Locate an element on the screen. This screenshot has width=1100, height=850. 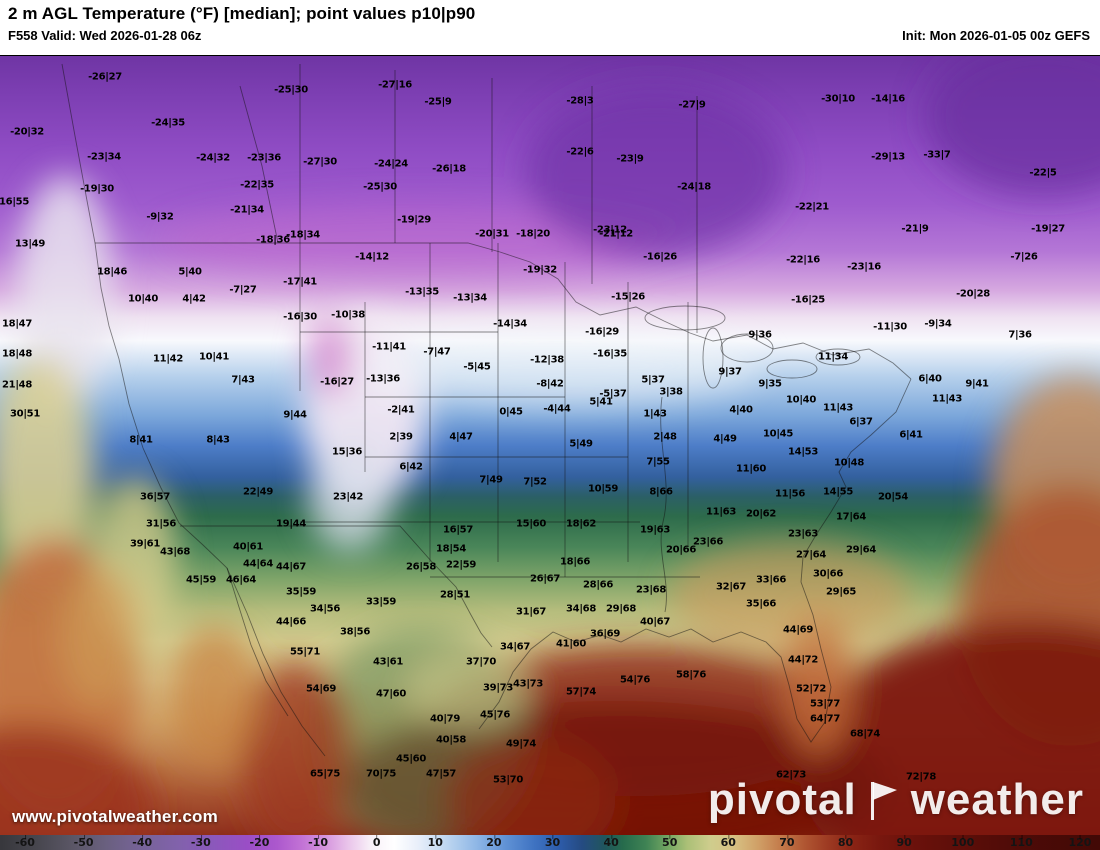
point-value: 9|35 is located at coordinates (770, 384).